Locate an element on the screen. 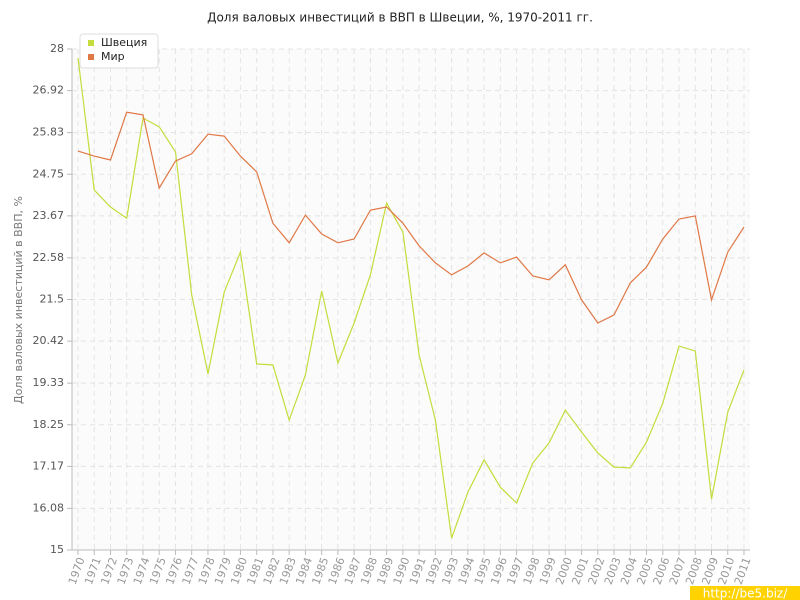 Image resolution: width=800 pixels, height=600 pixels. y-tick-label: 19.33 is located at coordinates (49, 382).